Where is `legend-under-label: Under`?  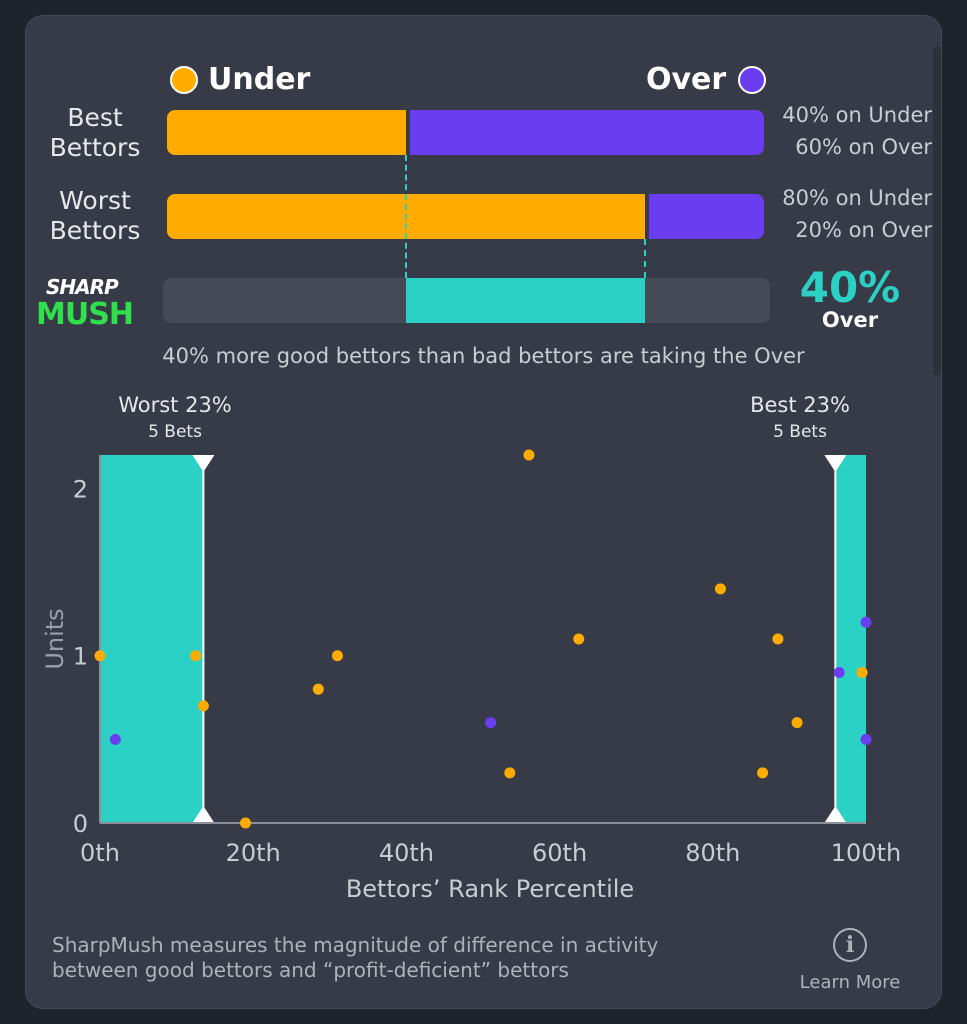 legend-under-label: Under is located at coordinates (259, 79).